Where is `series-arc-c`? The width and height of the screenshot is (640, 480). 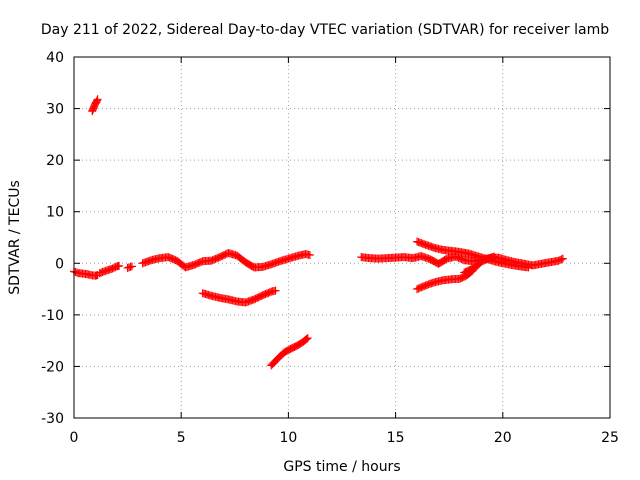 series-arc-c is located at coordinates (129, 267).